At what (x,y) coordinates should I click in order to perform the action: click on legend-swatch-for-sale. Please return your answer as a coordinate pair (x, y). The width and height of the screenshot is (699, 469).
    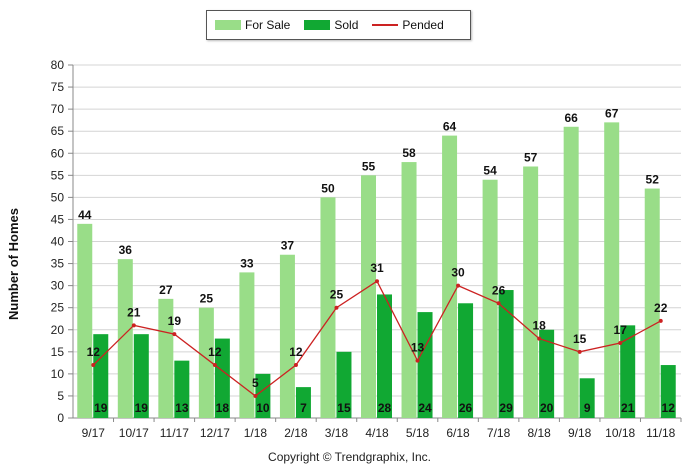
    Looking at the image, I should click on (228, 25).